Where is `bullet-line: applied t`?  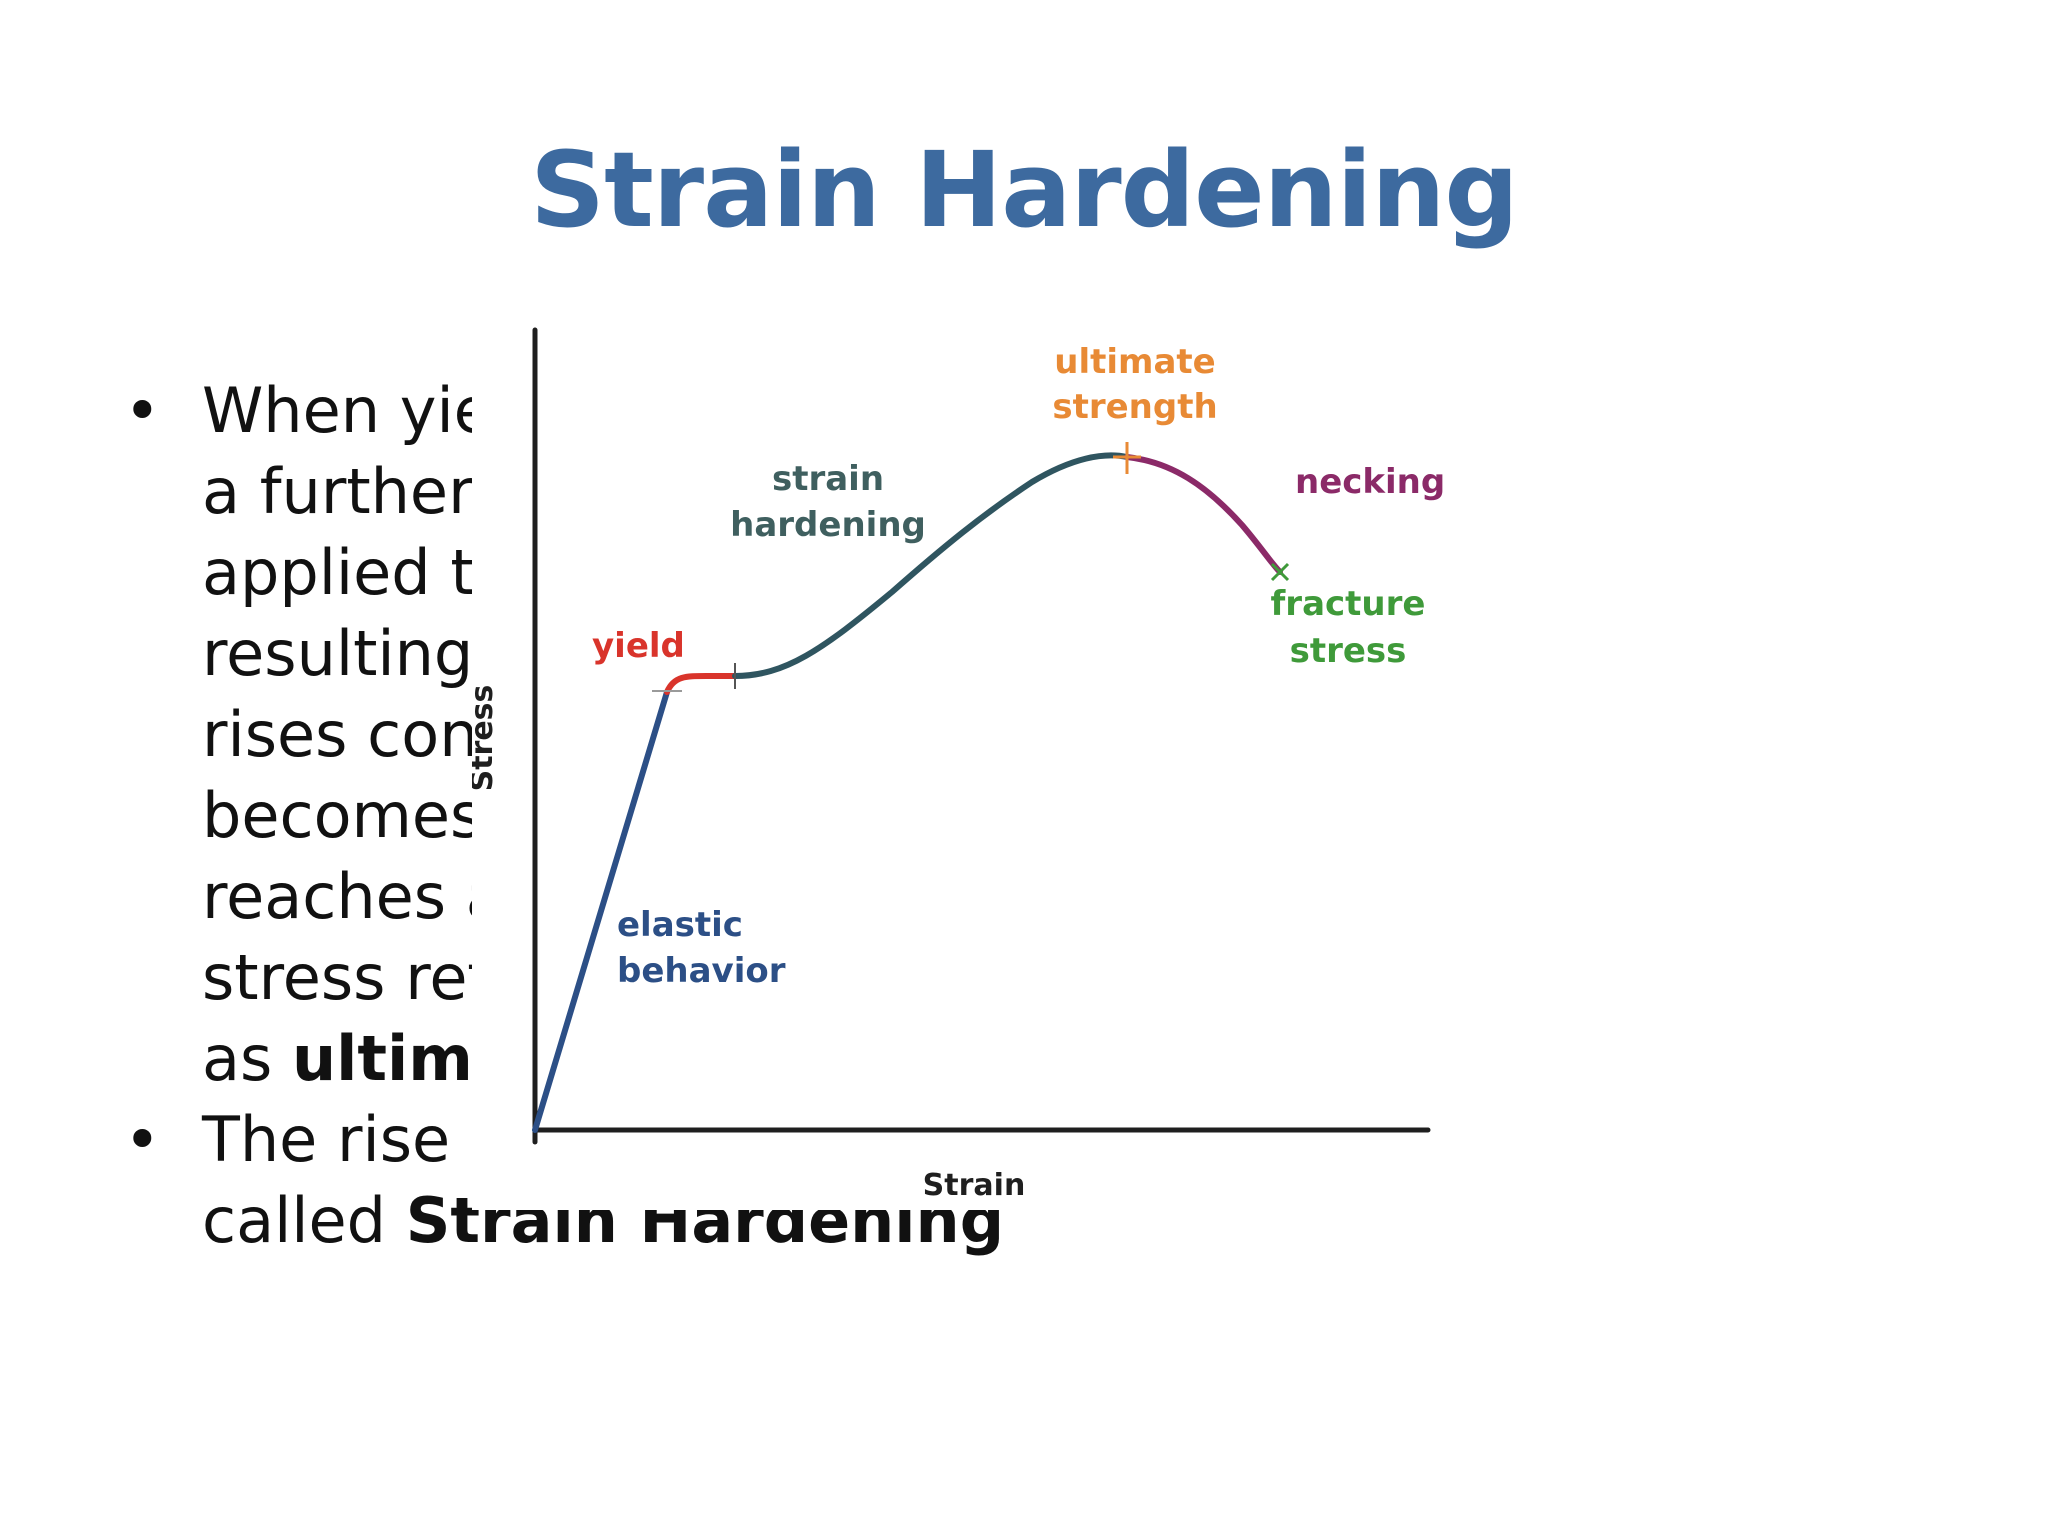
bullet-line: applied t is located at coordinates (613, 572).